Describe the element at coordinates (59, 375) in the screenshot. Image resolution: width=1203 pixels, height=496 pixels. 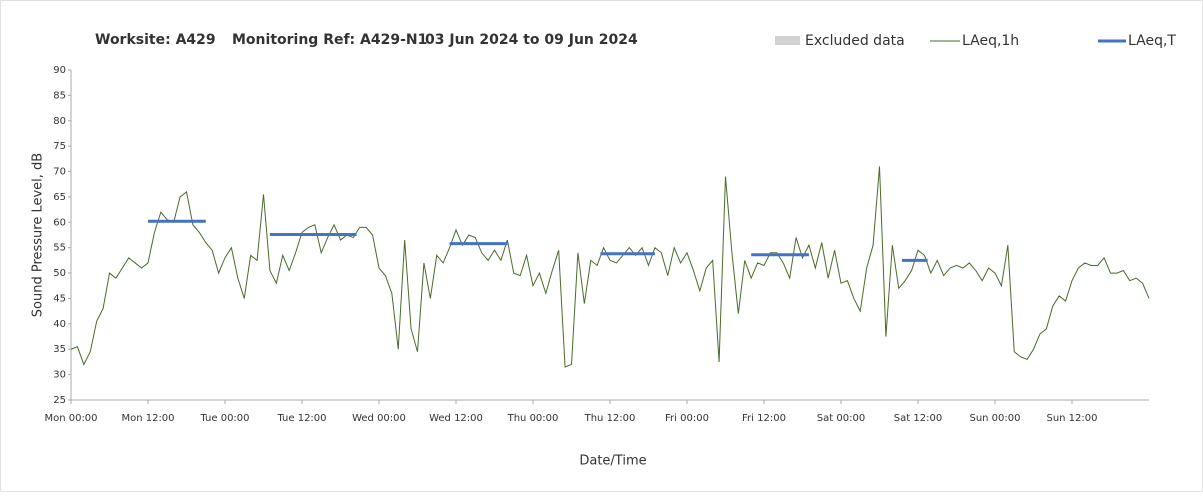
I see `y-tick-label: 30` at that location.